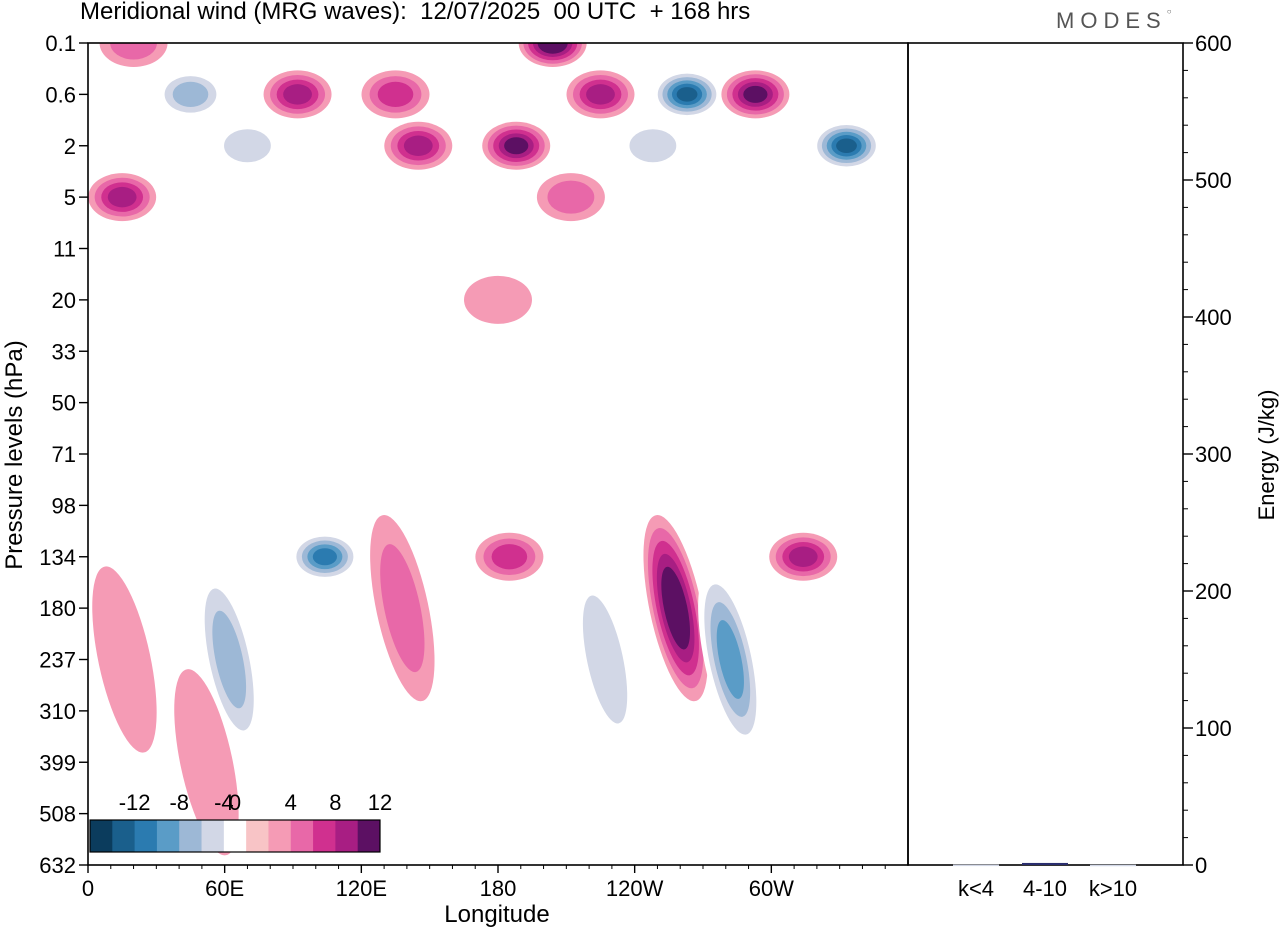  I want to click on bar-y-tick-label: 0, so click(1201, 865).